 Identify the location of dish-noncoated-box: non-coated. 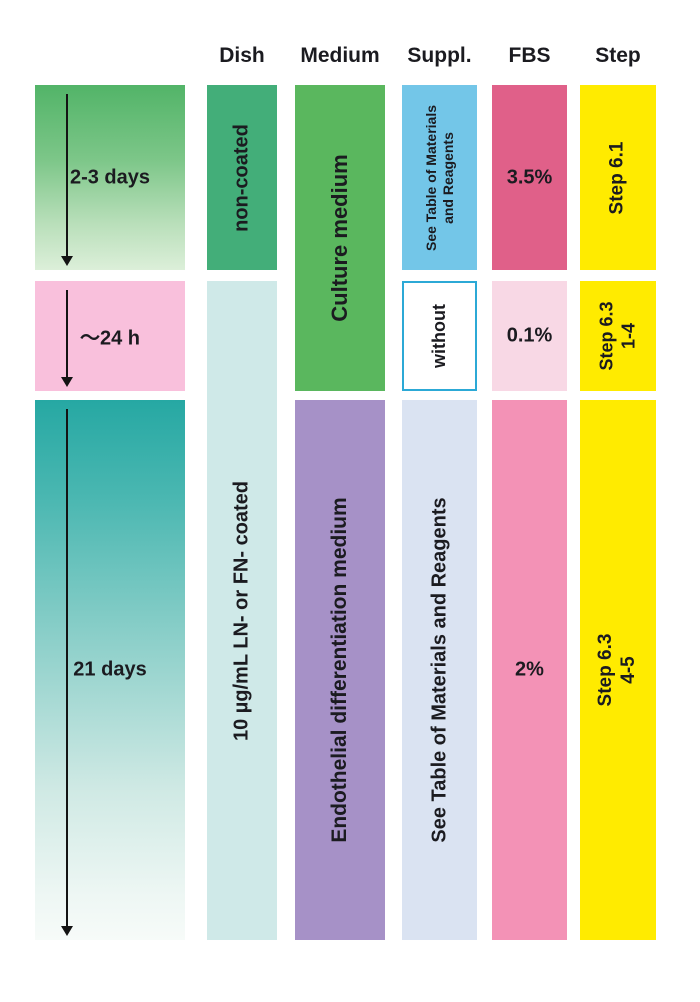
(242, 177).